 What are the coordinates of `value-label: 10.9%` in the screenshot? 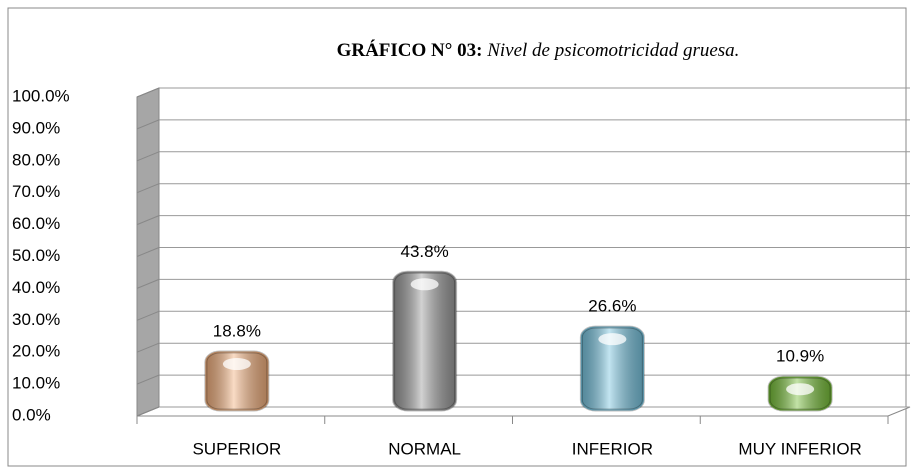 It's located at (800, 356).